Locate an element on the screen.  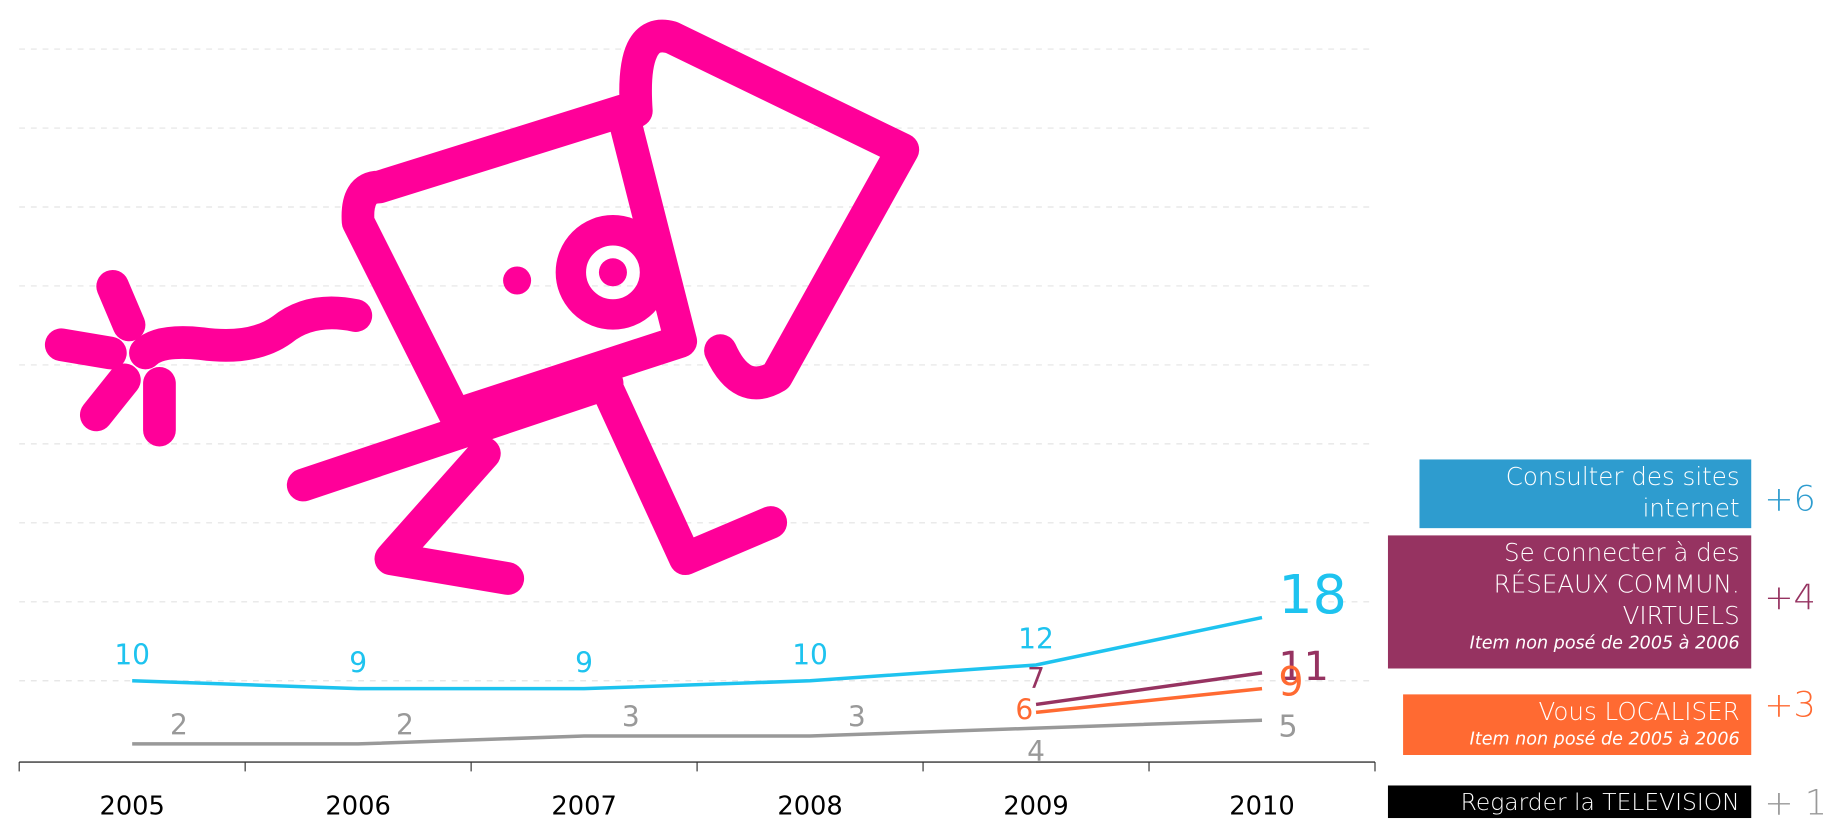
data-label: 5 is located at coordinates (1287, 727).